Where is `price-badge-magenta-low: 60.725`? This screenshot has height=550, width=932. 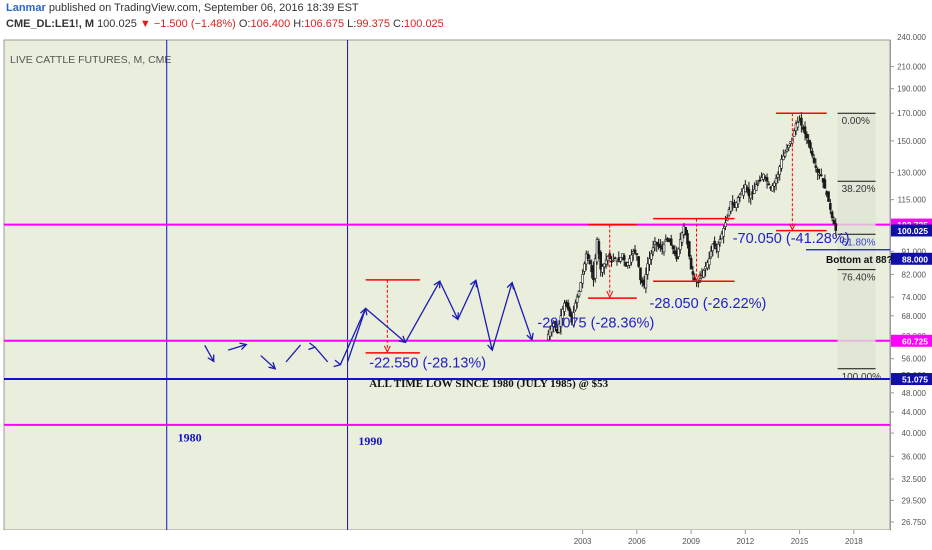
price-badge-magenta-low: 60.725 is located at coordinates (915, 341).